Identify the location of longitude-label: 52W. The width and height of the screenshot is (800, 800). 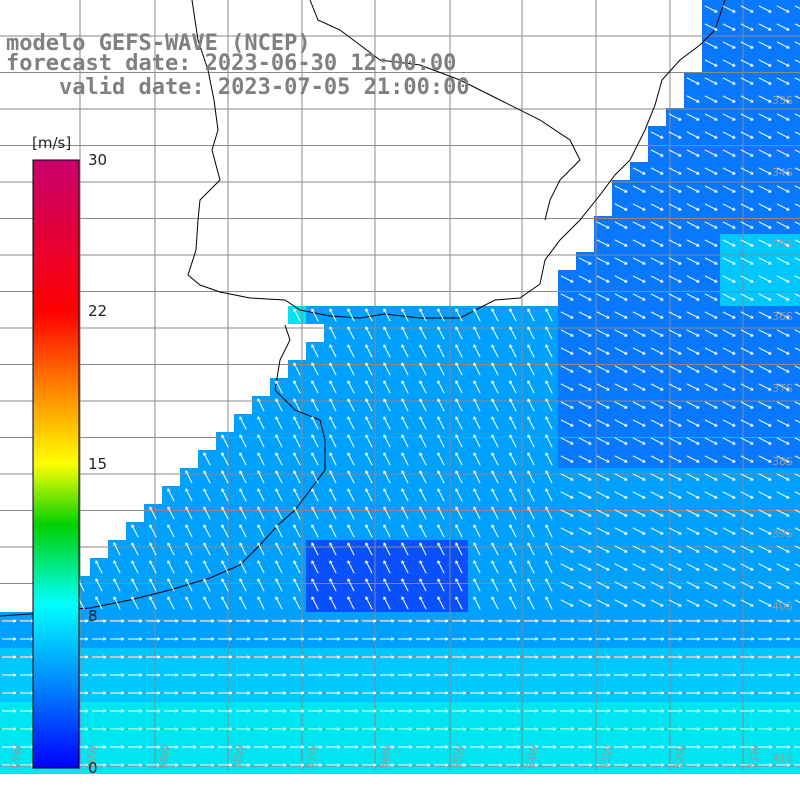
(679, 757).